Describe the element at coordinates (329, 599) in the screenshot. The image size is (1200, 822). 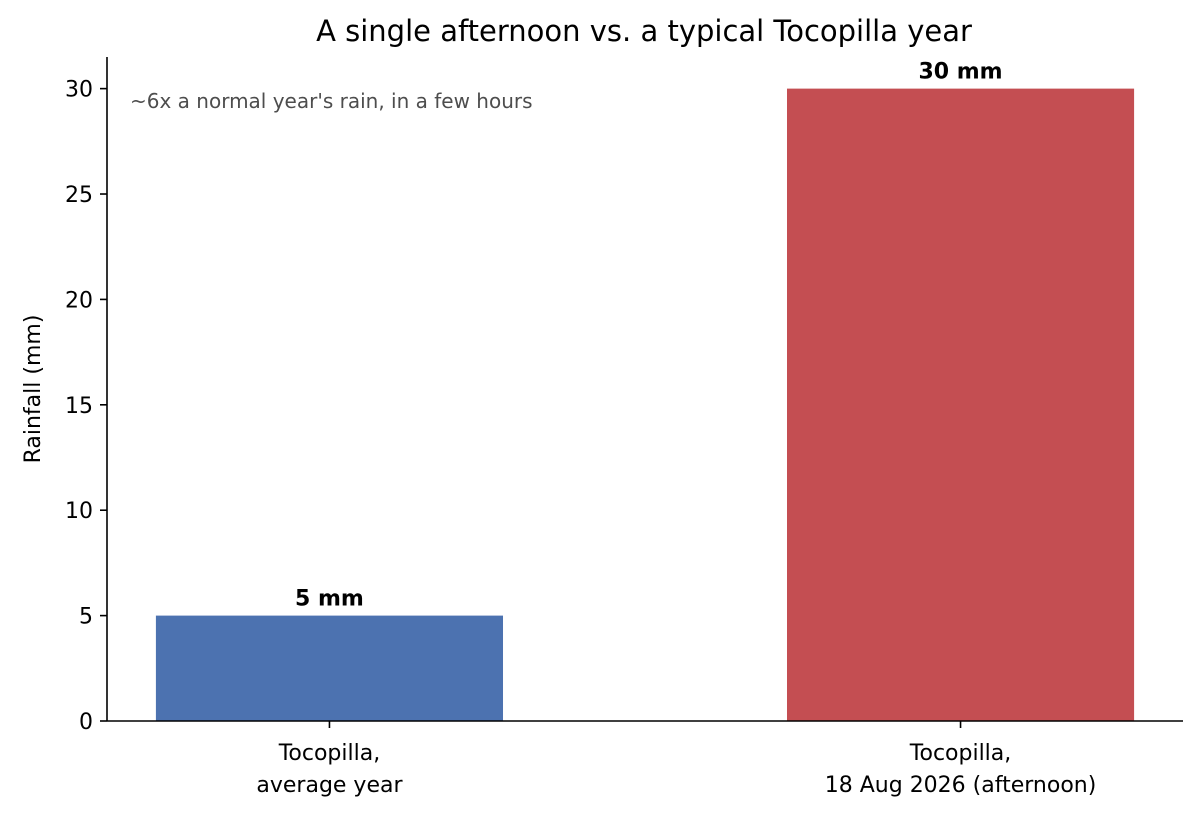
I see `bar-value-label: 5 mm` at that location.